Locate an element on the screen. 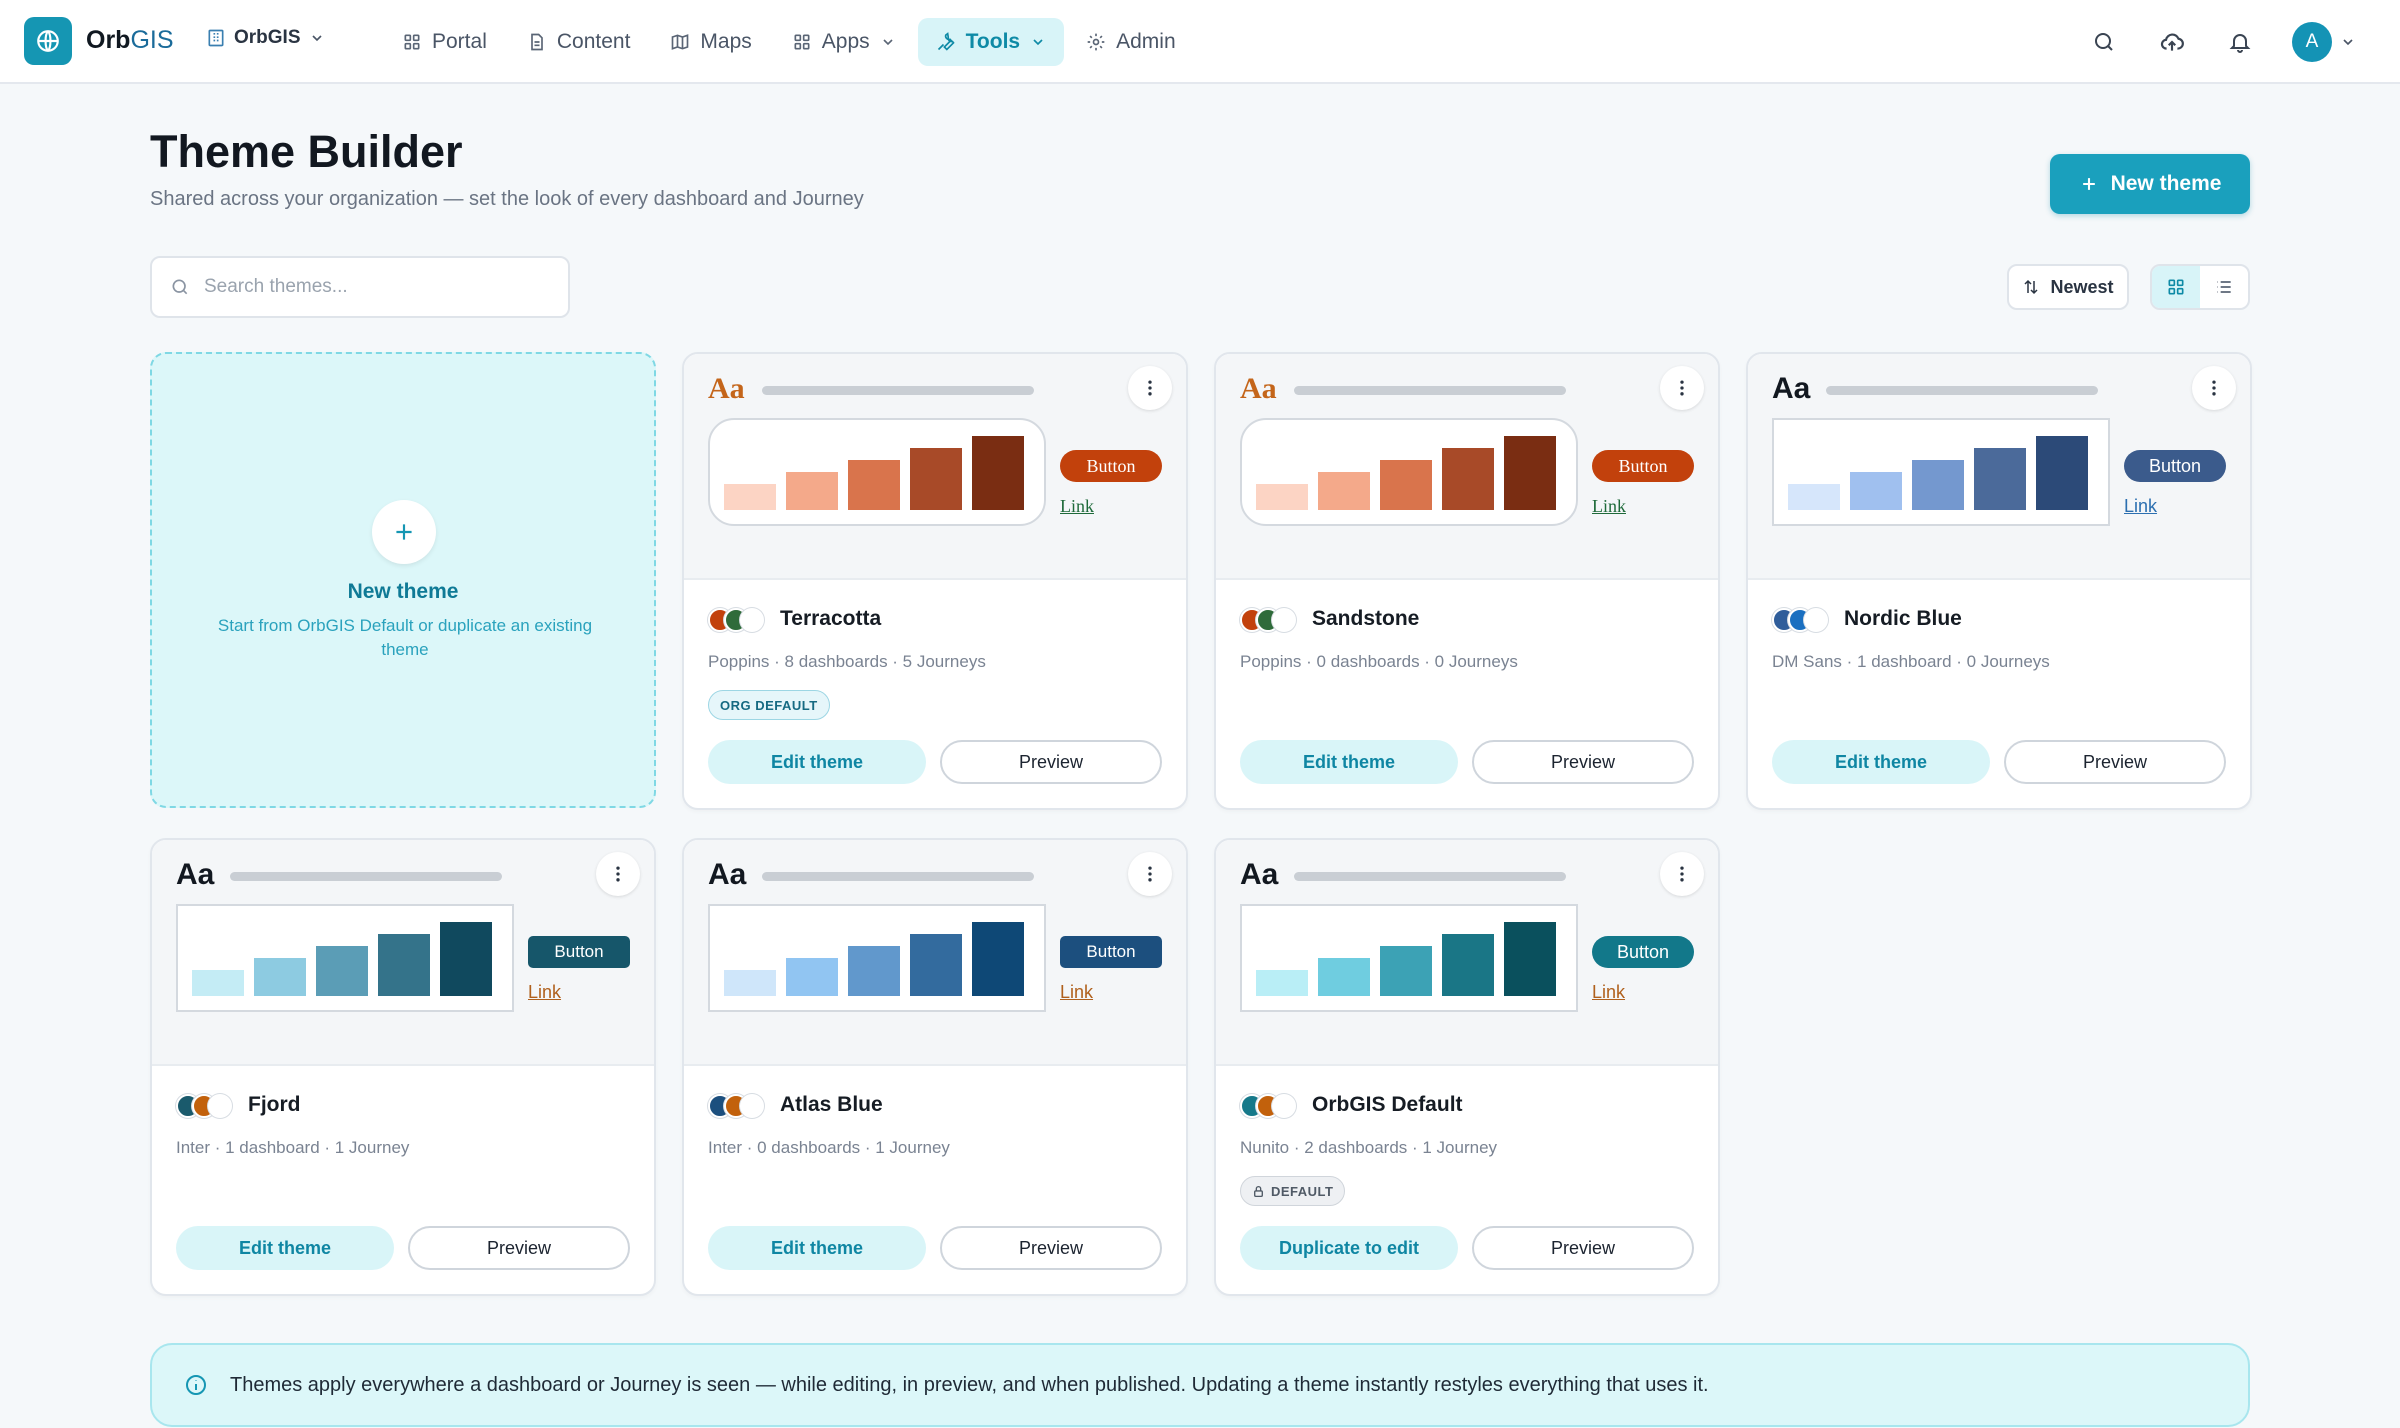 The height and width of the screenshot is (1428, 2400). chart-preview is located at coordinates (877, 472).